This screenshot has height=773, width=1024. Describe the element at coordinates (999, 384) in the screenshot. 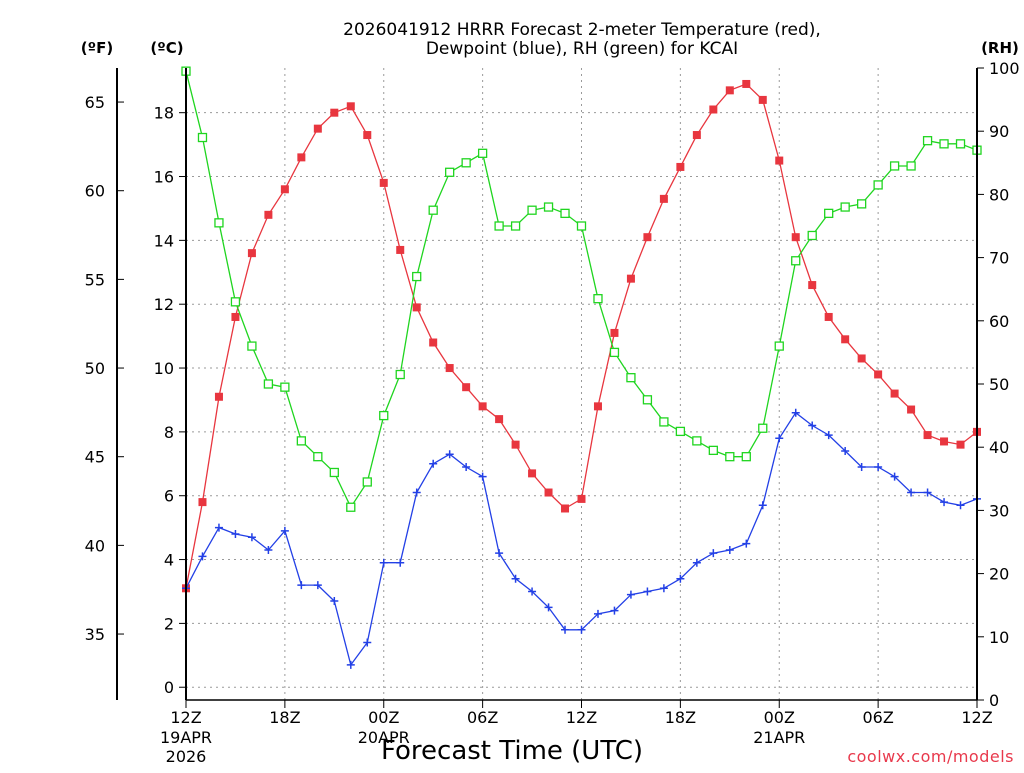

I see `rh-tick-label: 50` at that location.